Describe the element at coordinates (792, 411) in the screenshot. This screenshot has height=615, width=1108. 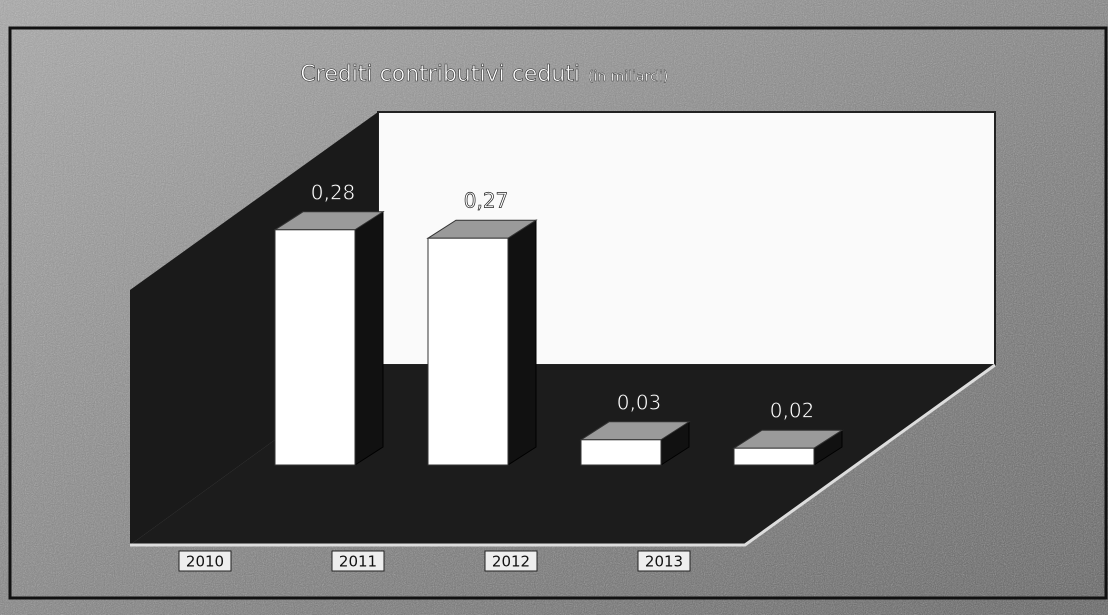
I see `value-label: 0,02` at that location.